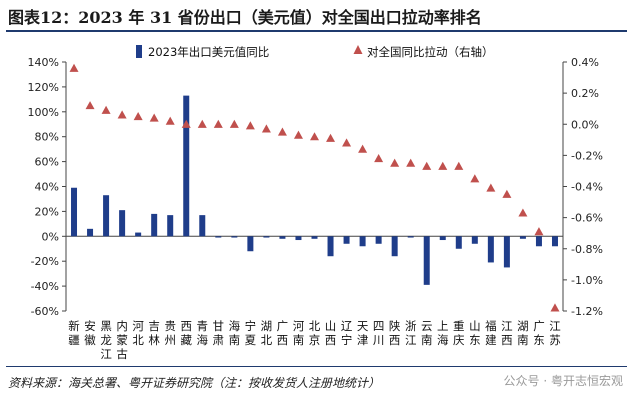  Describe the element at coordinates (43, 87) in the screenshot. I see `left-tick-label: 120%` at that location.